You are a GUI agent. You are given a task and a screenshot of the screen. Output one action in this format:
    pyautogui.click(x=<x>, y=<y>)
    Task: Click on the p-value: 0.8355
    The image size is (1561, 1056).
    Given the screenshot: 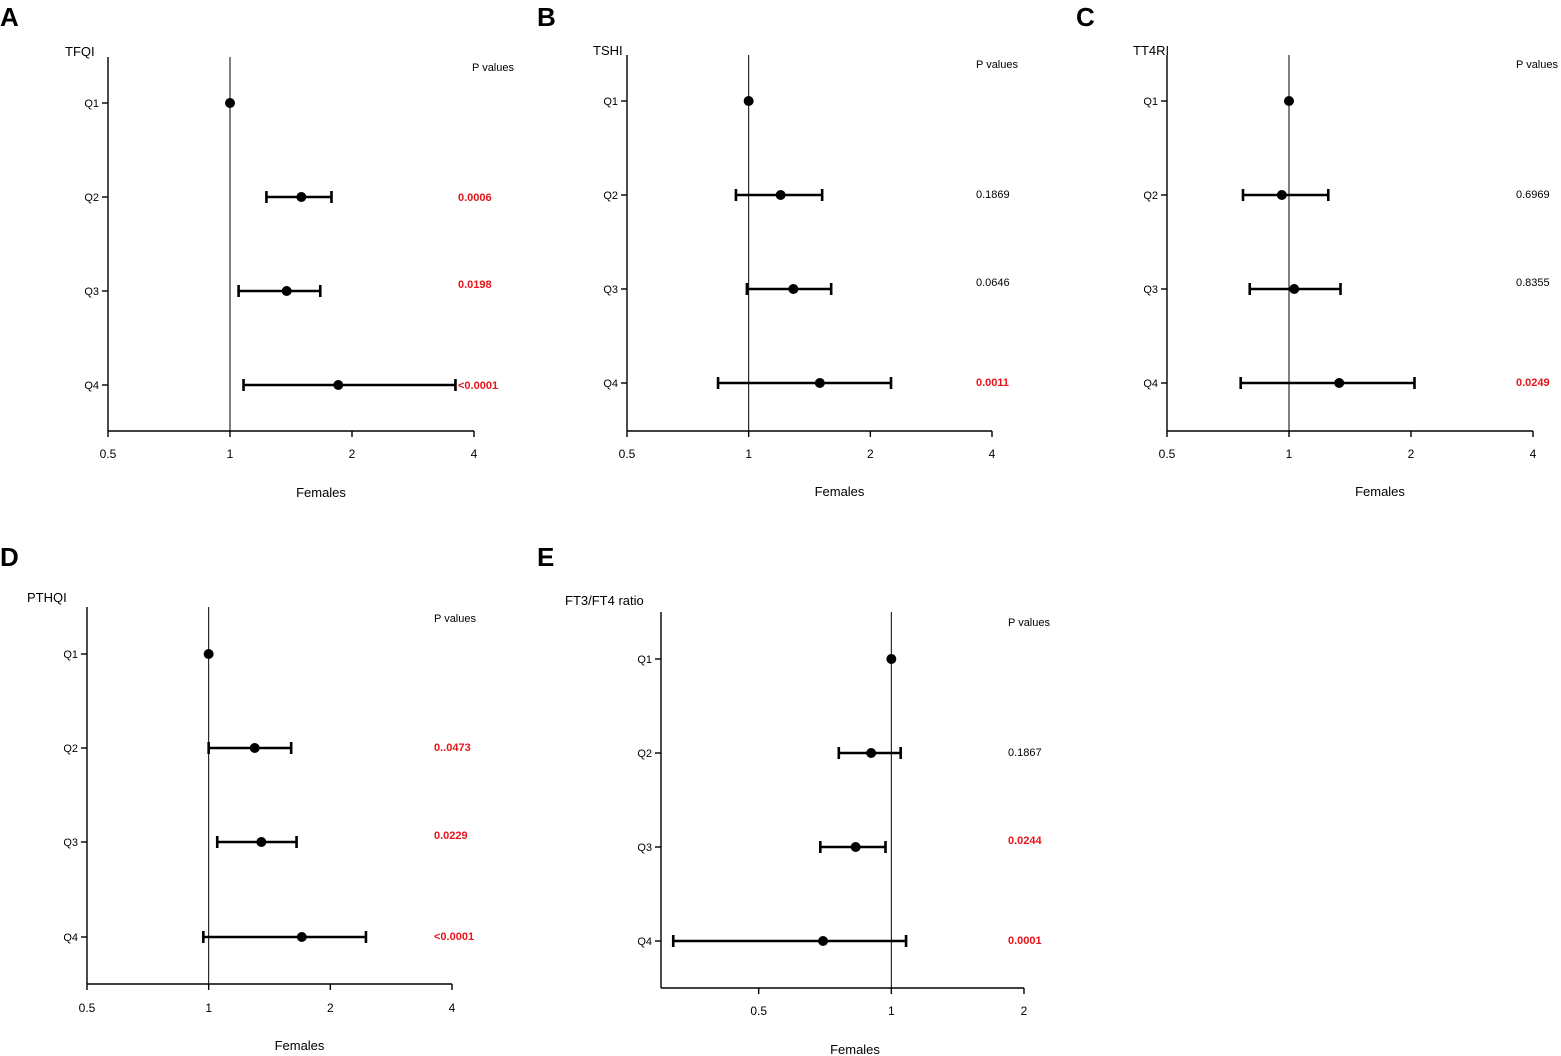 What is the action you would take?
    pyautogui.click(x=1533, y=283)
    